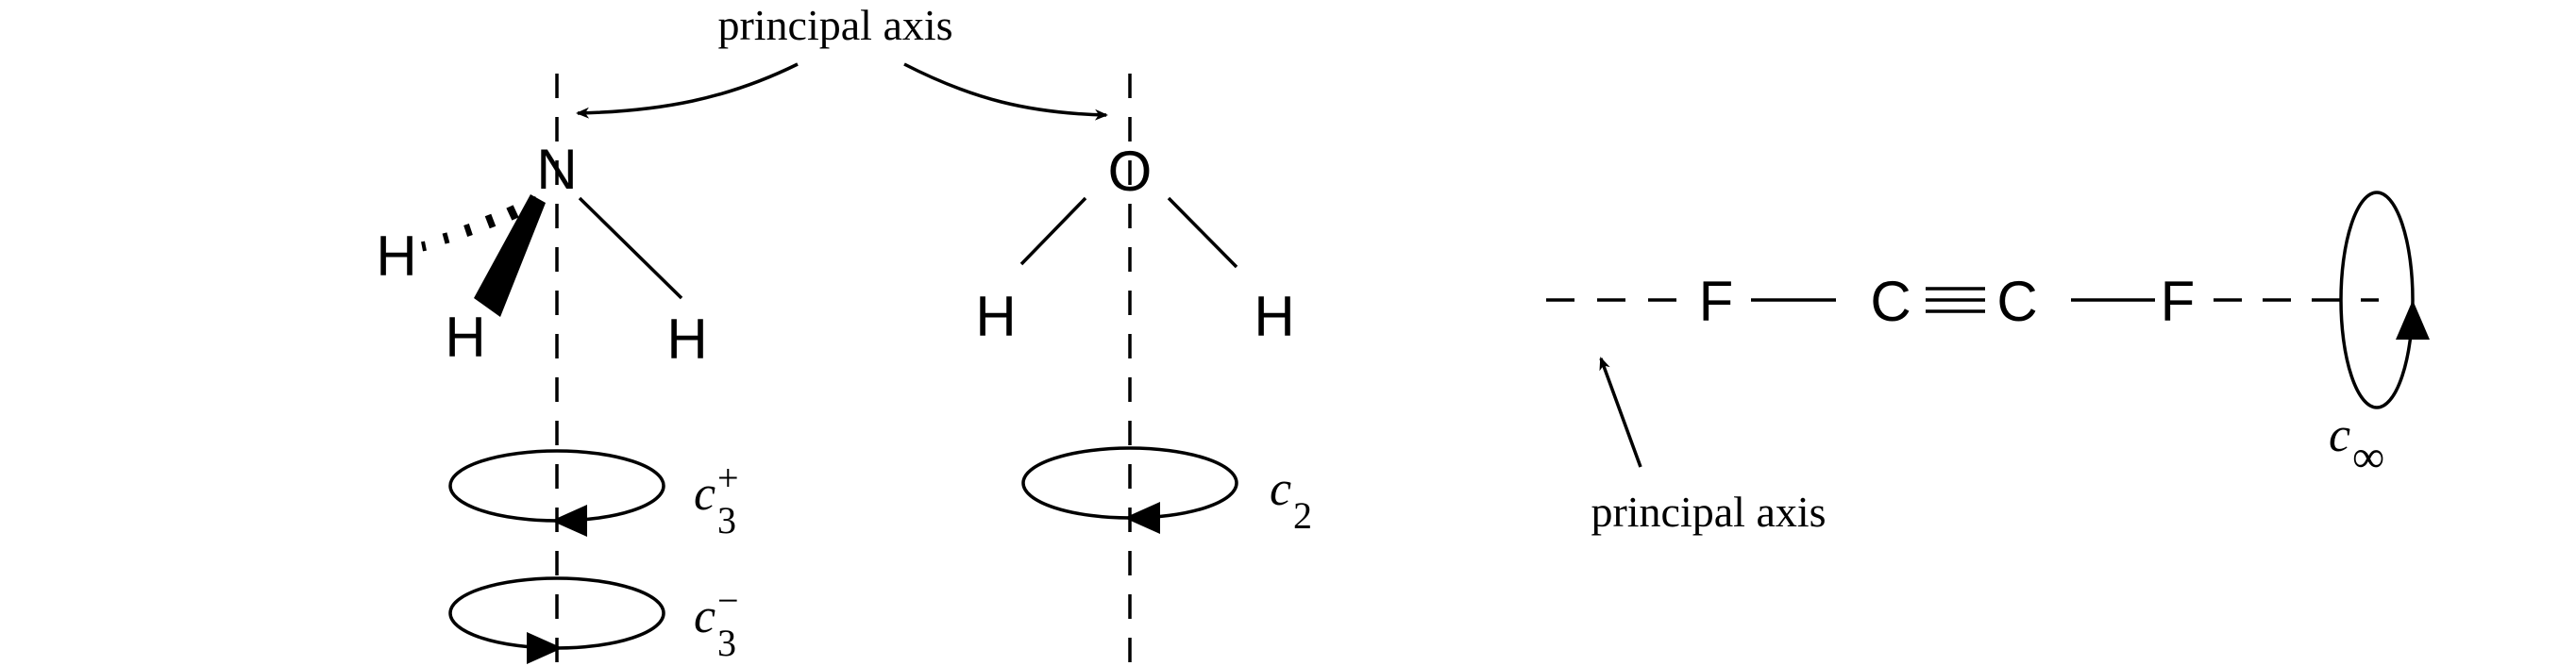  Describe the element at coordinates (1709, 512) in the screenshot. I see `principal-axis-label-bottom: principal axis` at that location.